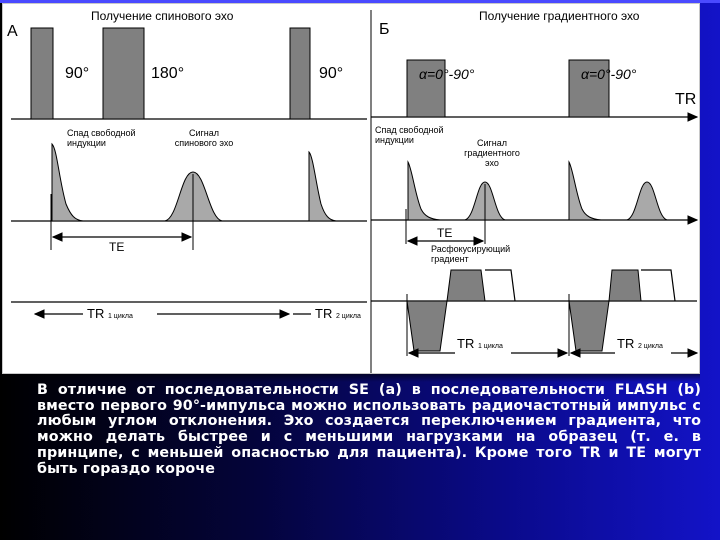  What do you see at coordinates (686, 99) in the screenshot?
I see `panel-b-tr-axis-label: TR` at bounding box center [686, 99].